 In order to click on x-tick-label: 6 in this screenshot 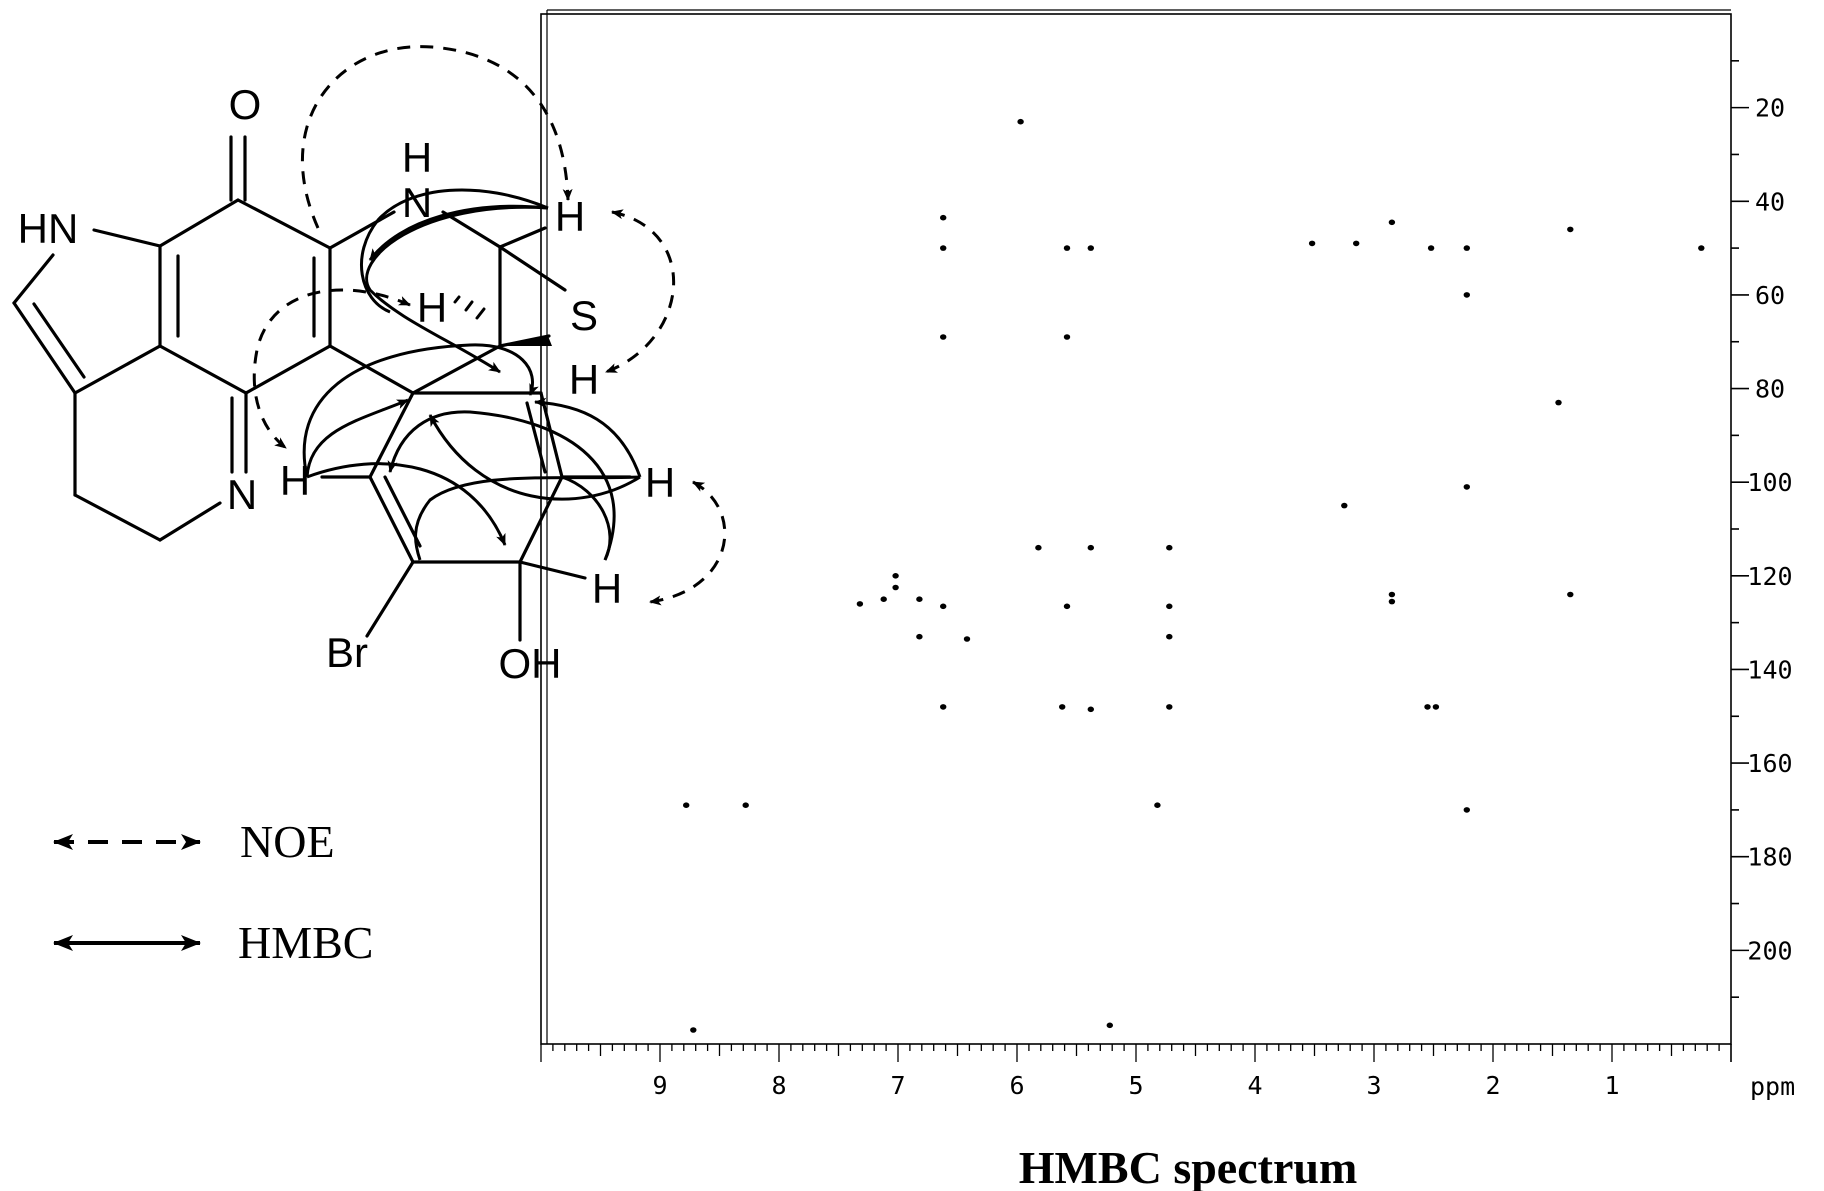, I will do `click(1016, 1085)`.